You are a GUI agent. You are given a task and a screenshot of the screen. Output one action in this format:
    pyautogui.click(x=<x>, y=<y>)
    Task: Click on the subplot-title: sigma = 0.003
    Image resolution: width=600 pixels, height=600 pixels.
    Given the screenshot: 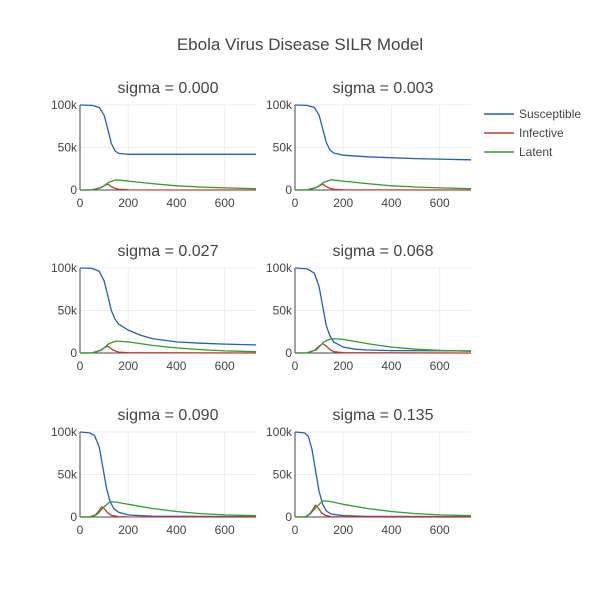 What is the action you would take?
    pyautogui.click(x=383, y=88)
    